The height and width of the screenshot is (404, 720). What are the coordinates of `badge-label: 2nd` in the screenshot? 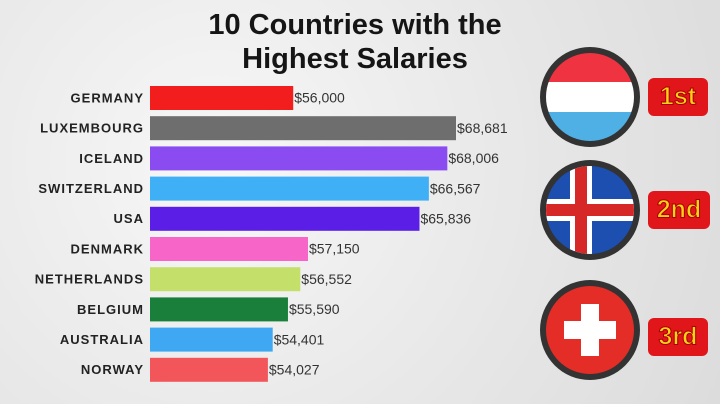 It's located at (679, 210).